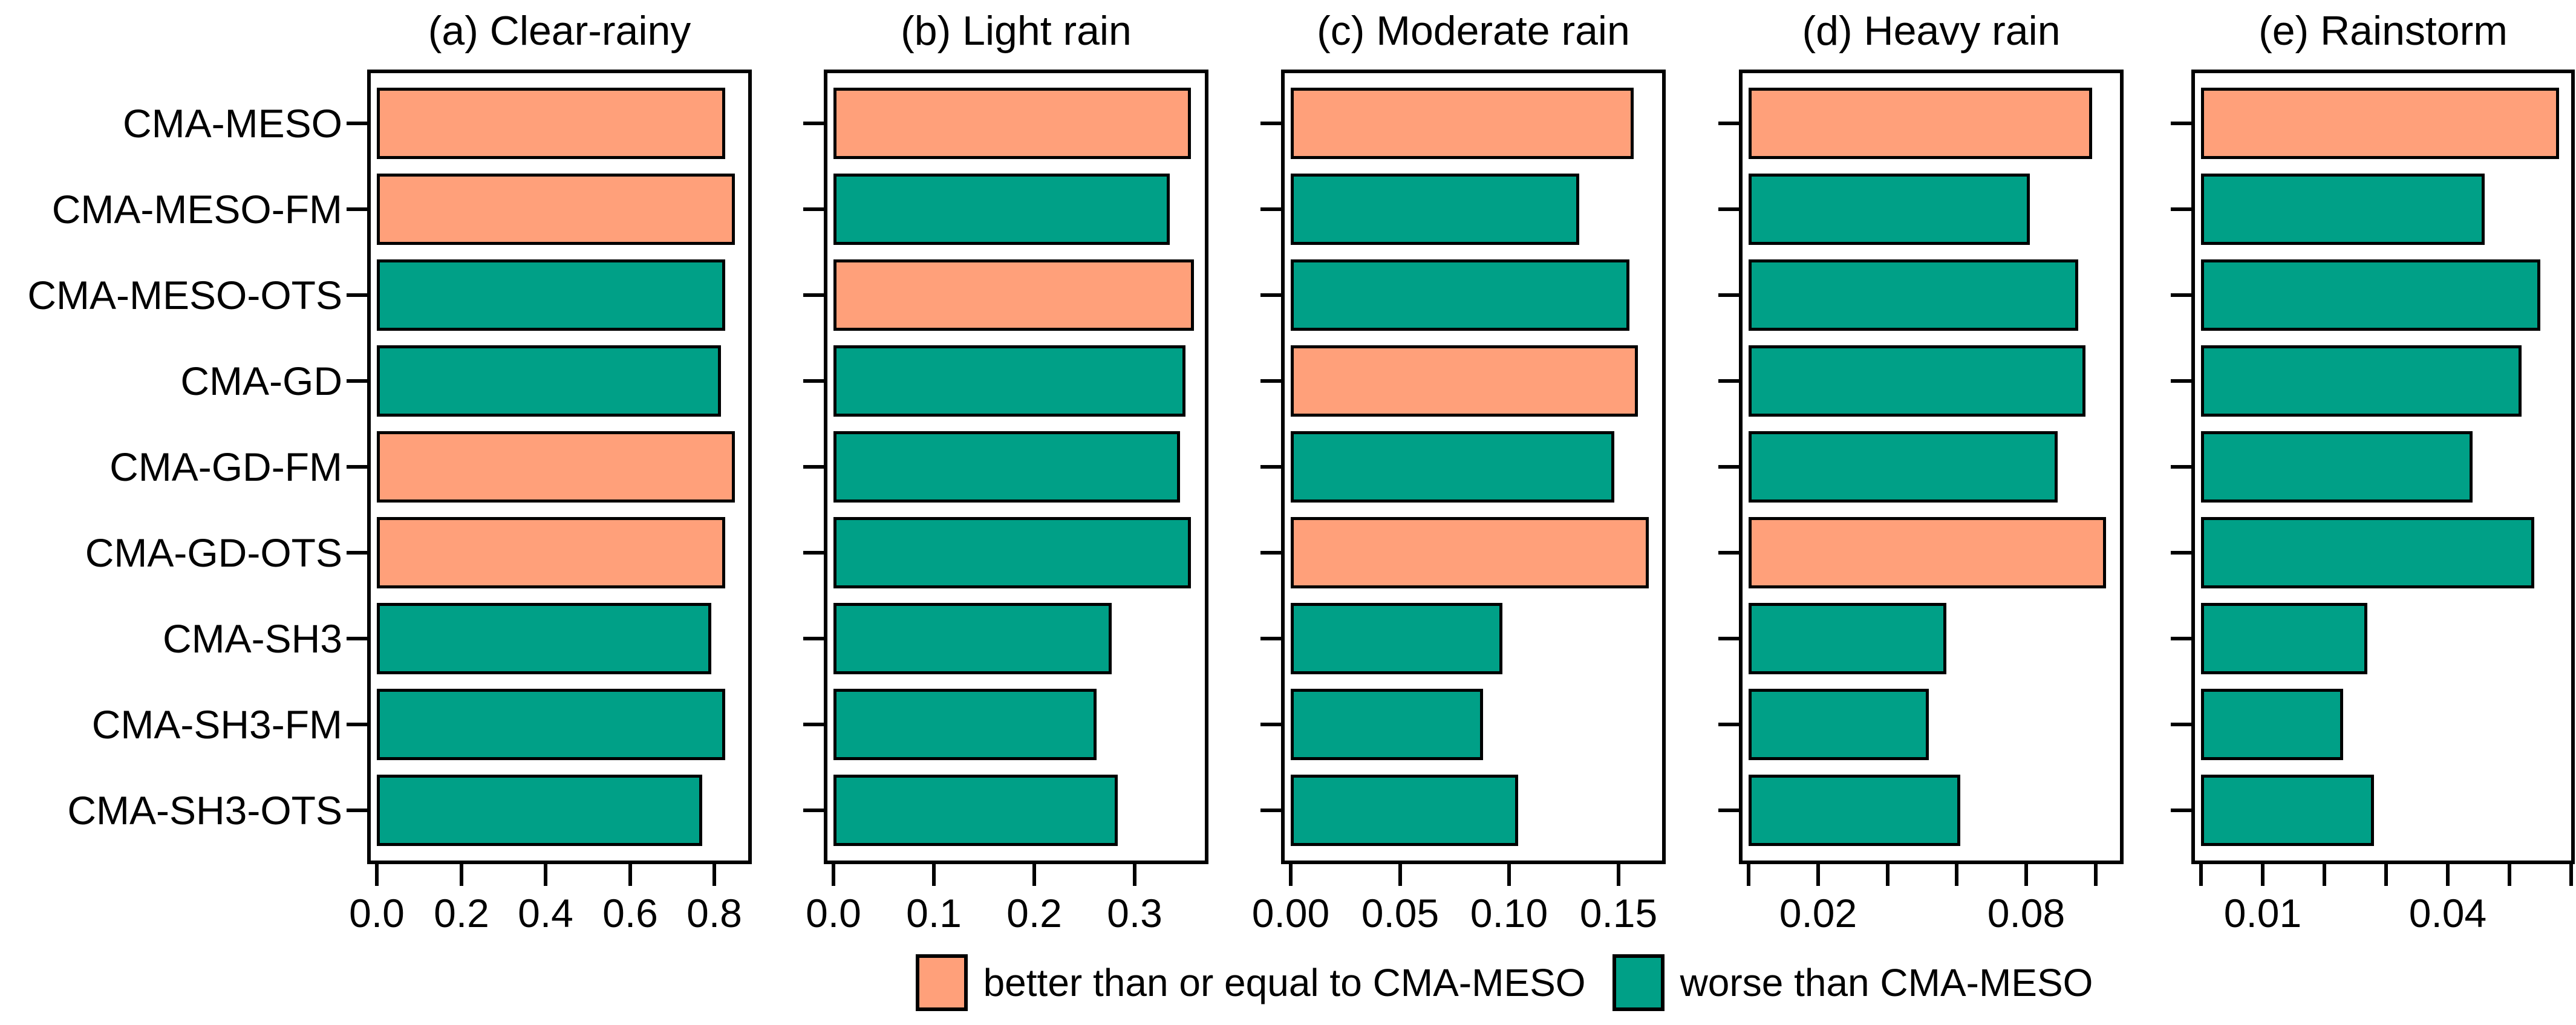 The width and height of the screenshot is (2576, 1025). I want to click on panel-c-plot-area, so click(1473, 467).